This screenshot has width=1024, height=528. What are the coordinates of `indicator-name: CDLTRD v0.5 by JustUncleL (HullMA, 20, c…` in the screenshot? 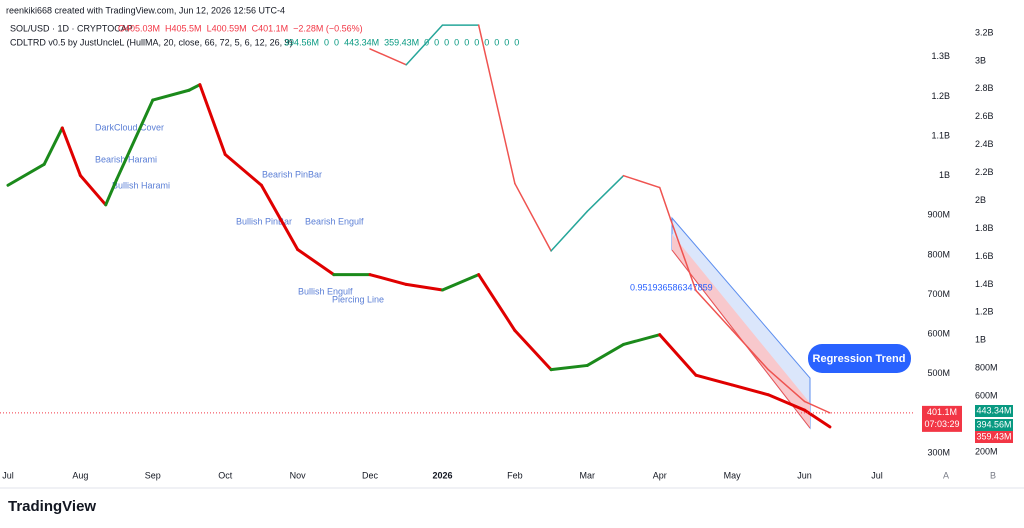 It's located at (151, 42).